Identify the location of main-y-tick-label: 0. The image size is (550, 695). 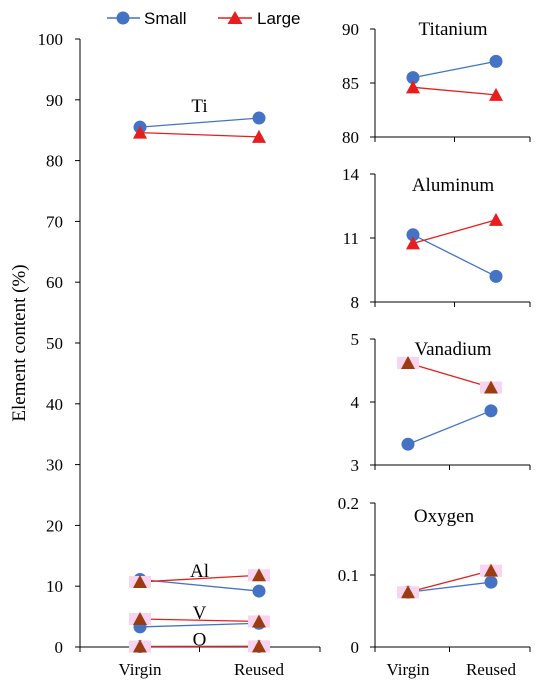
(59, 647).